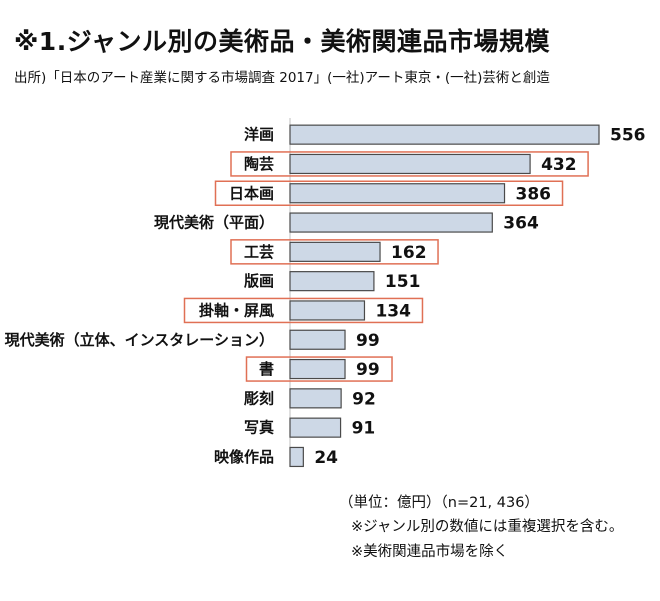 The width and height of the screenshot is (660, 601). What do you see at coordinates (364, 399) in the screenshot?
I see `value-label: 92` at bounding box center [364, 399].